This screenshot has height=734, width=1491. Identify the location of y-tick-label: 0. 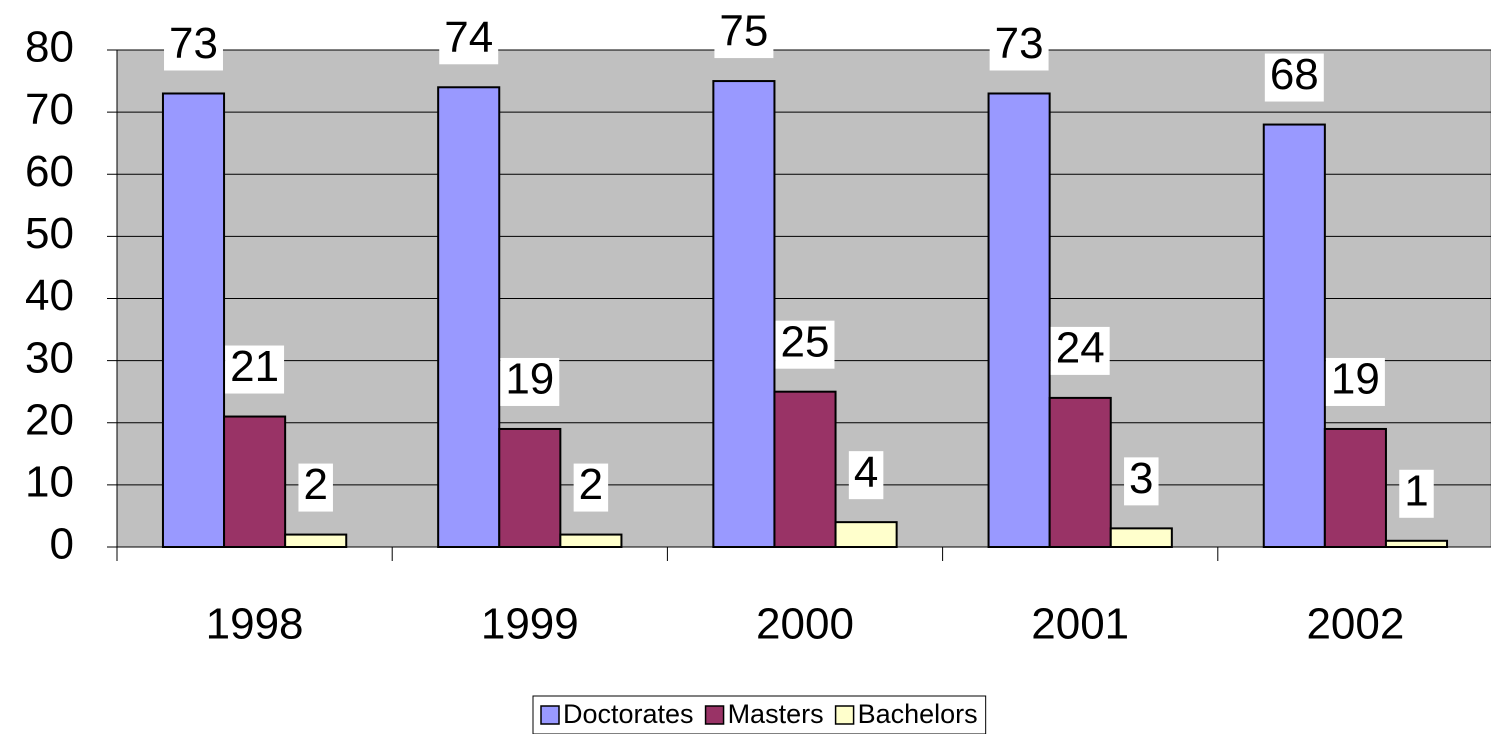
(62, 544).